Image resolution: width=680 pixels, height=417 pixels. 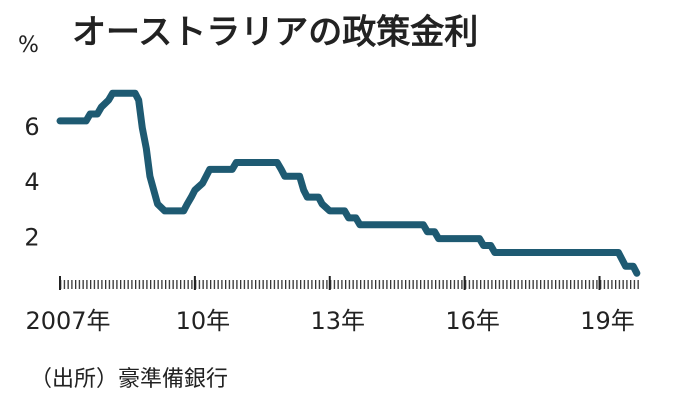 What do you see at coordinates (275, 33) in the screenshot?
I see `chart-title: オーストラリアの政策金利` at bounding box center [275, 33].